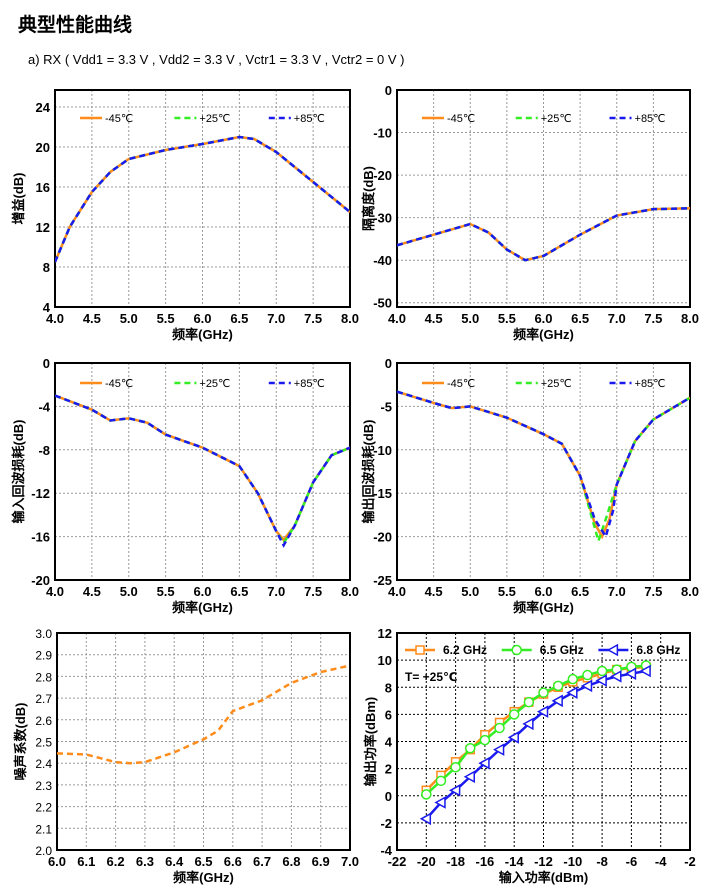 This screenshot has height=893, width=721. I want to click on x-tick-label: -10, so click(572, 861).